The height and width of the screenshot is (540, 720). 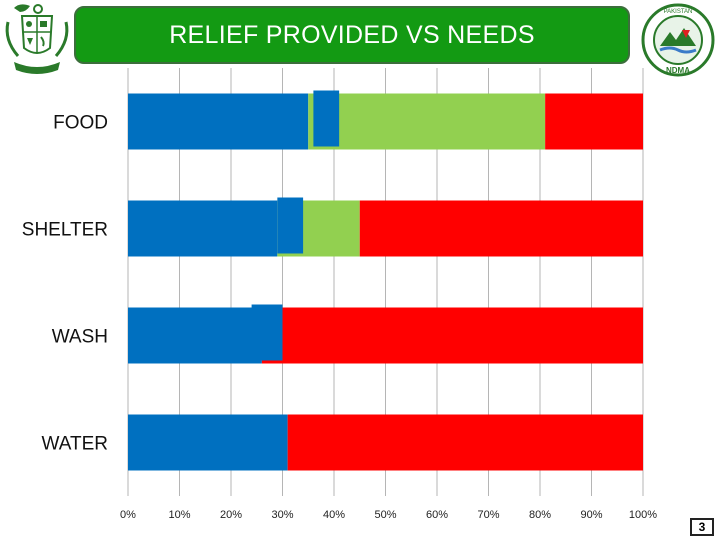 I want to click on bar-provided-water, so click(x=208, y=442).